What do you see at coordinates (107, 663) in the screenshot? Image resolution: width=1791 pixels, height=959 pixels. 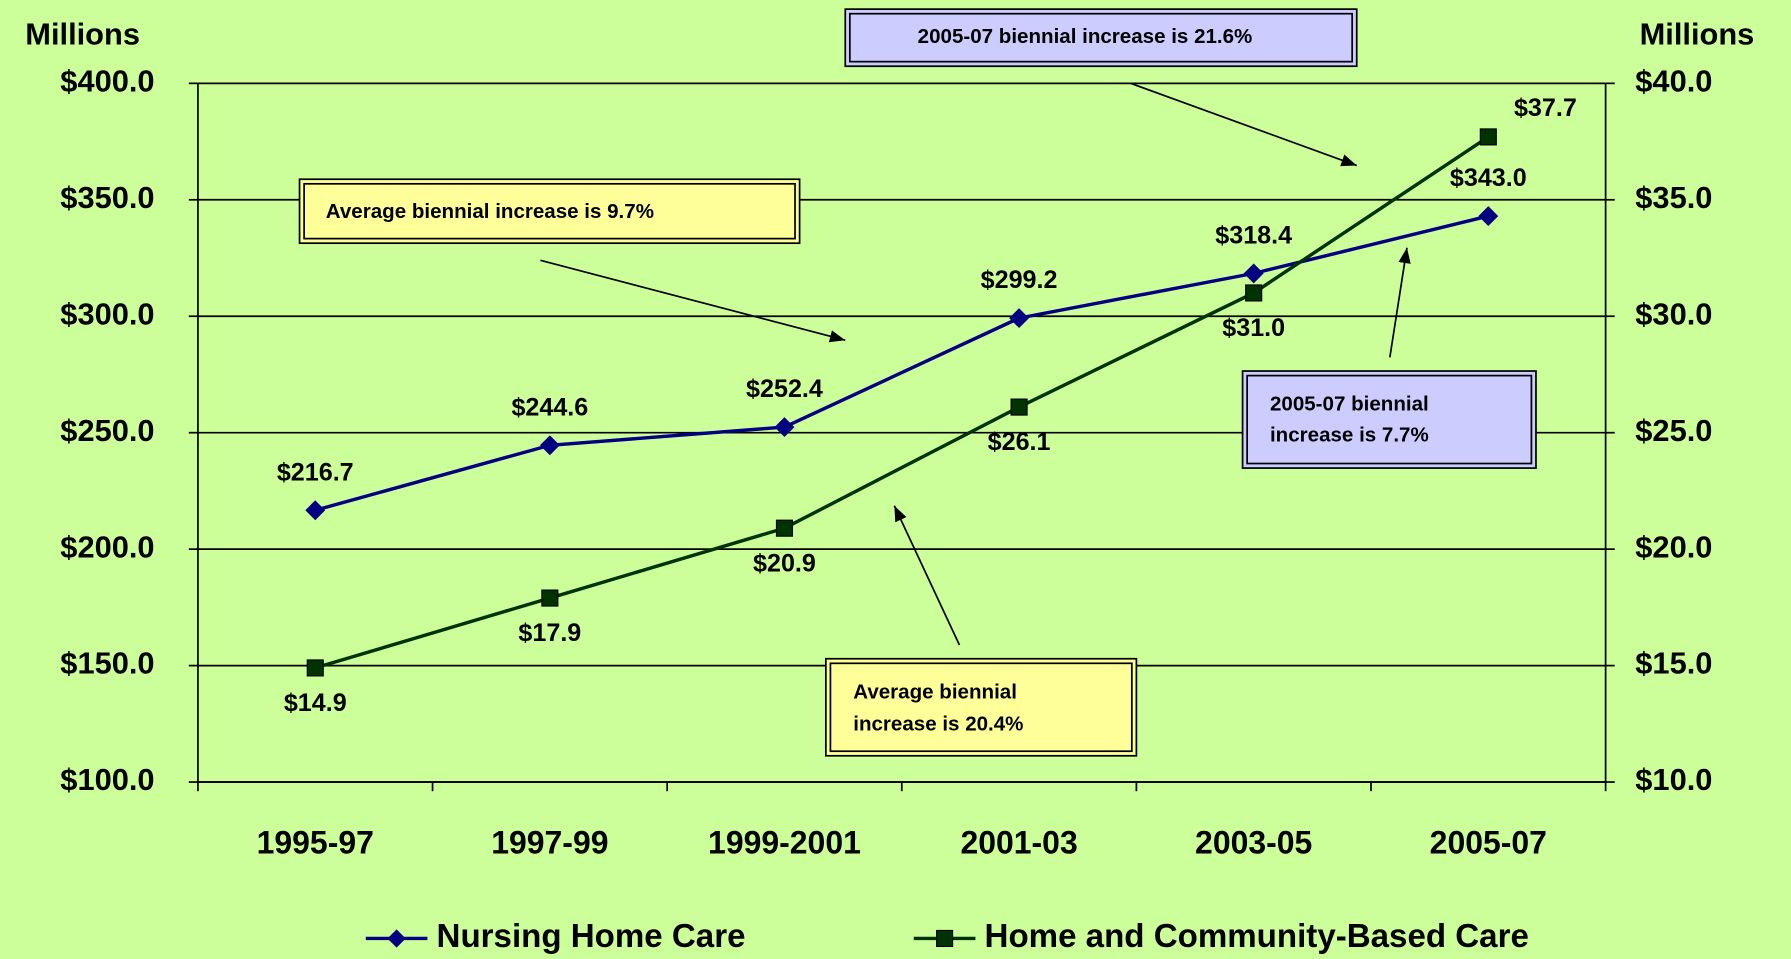 I see `y-tick-label: $150.0` at bounding box center [107, 663].